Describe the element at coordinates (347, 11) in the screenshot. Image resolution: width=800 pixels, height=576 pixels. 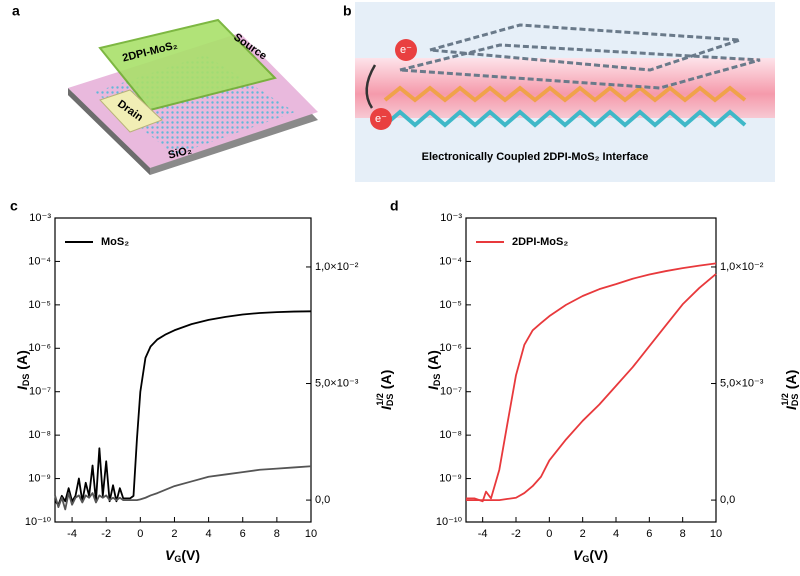
I see `panel-label: b` at that location.